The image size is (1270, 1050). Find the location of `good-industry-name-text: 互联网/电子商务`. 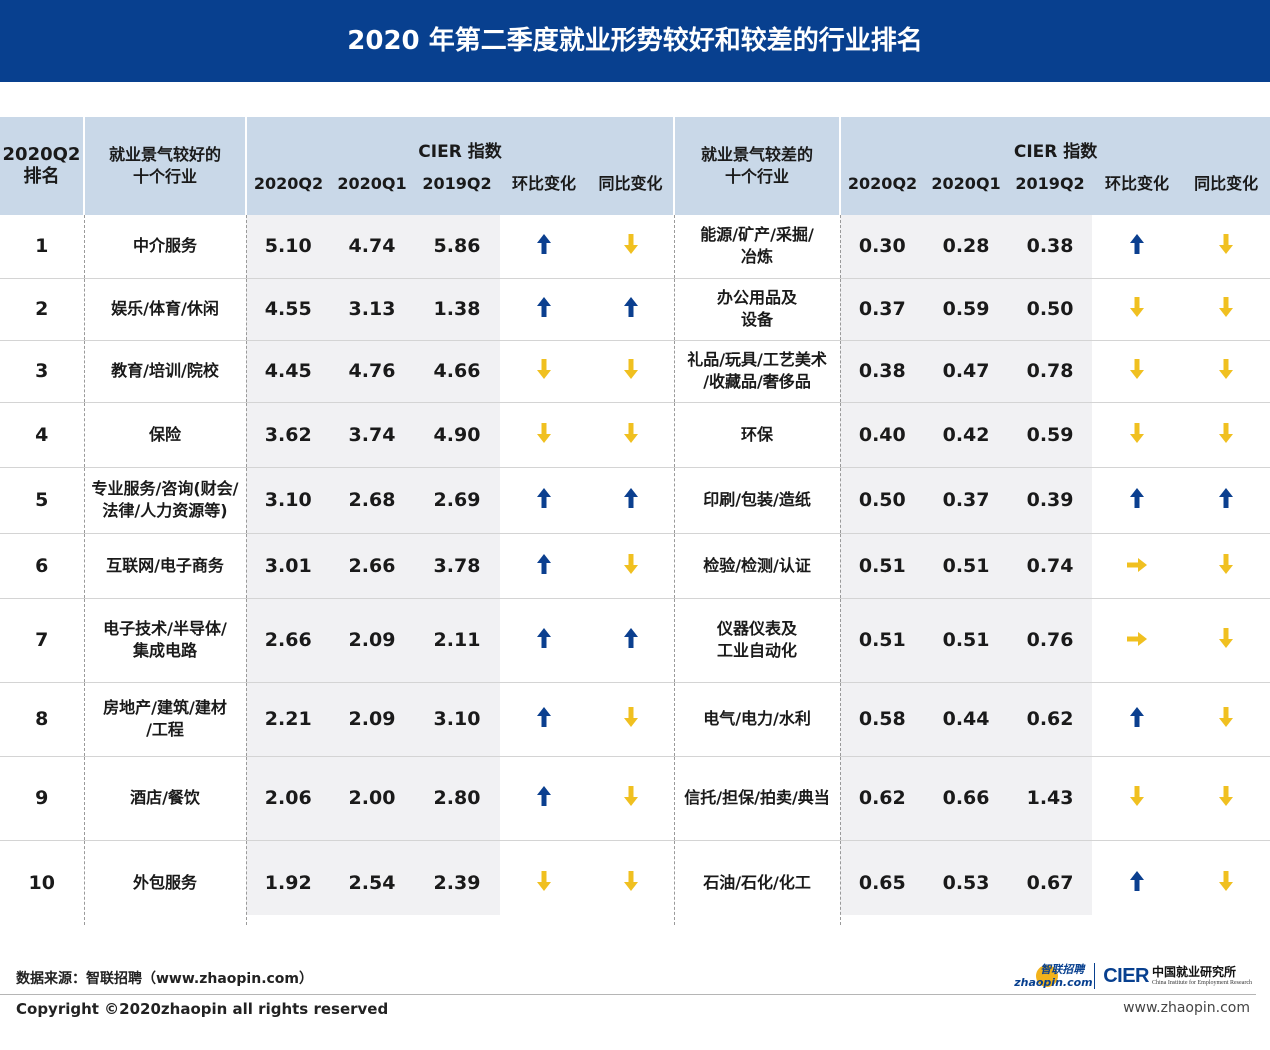

good-industry-name-text: 互联网/电子商务 is located at coordinates (165, 565).